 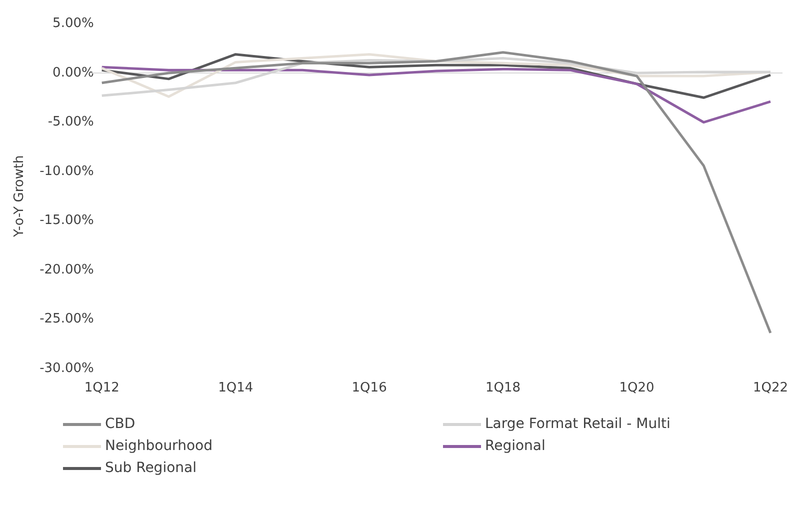 I want to click on legend-label: Large Format Retail - Multi, so click(x=577, y=424).